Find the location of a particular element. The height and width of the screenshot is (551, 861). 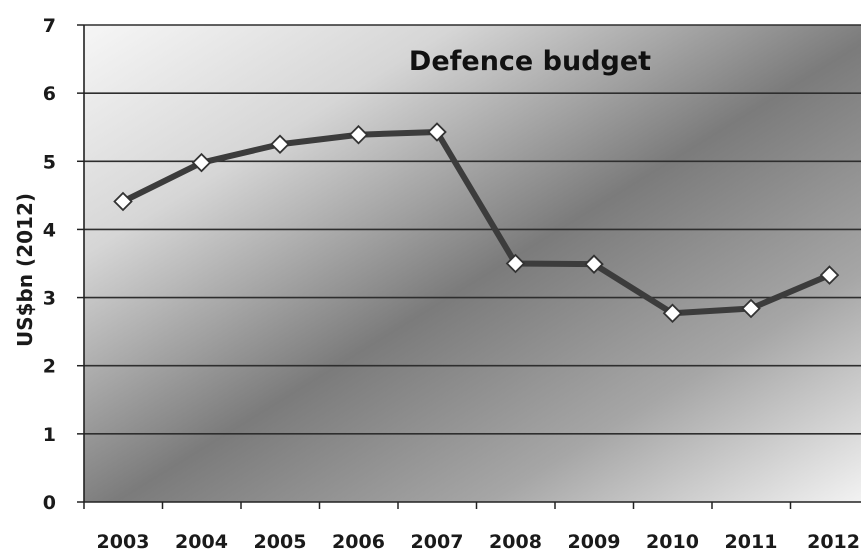

y-tick-label-0: 0 is located at coordinates (49, 503).